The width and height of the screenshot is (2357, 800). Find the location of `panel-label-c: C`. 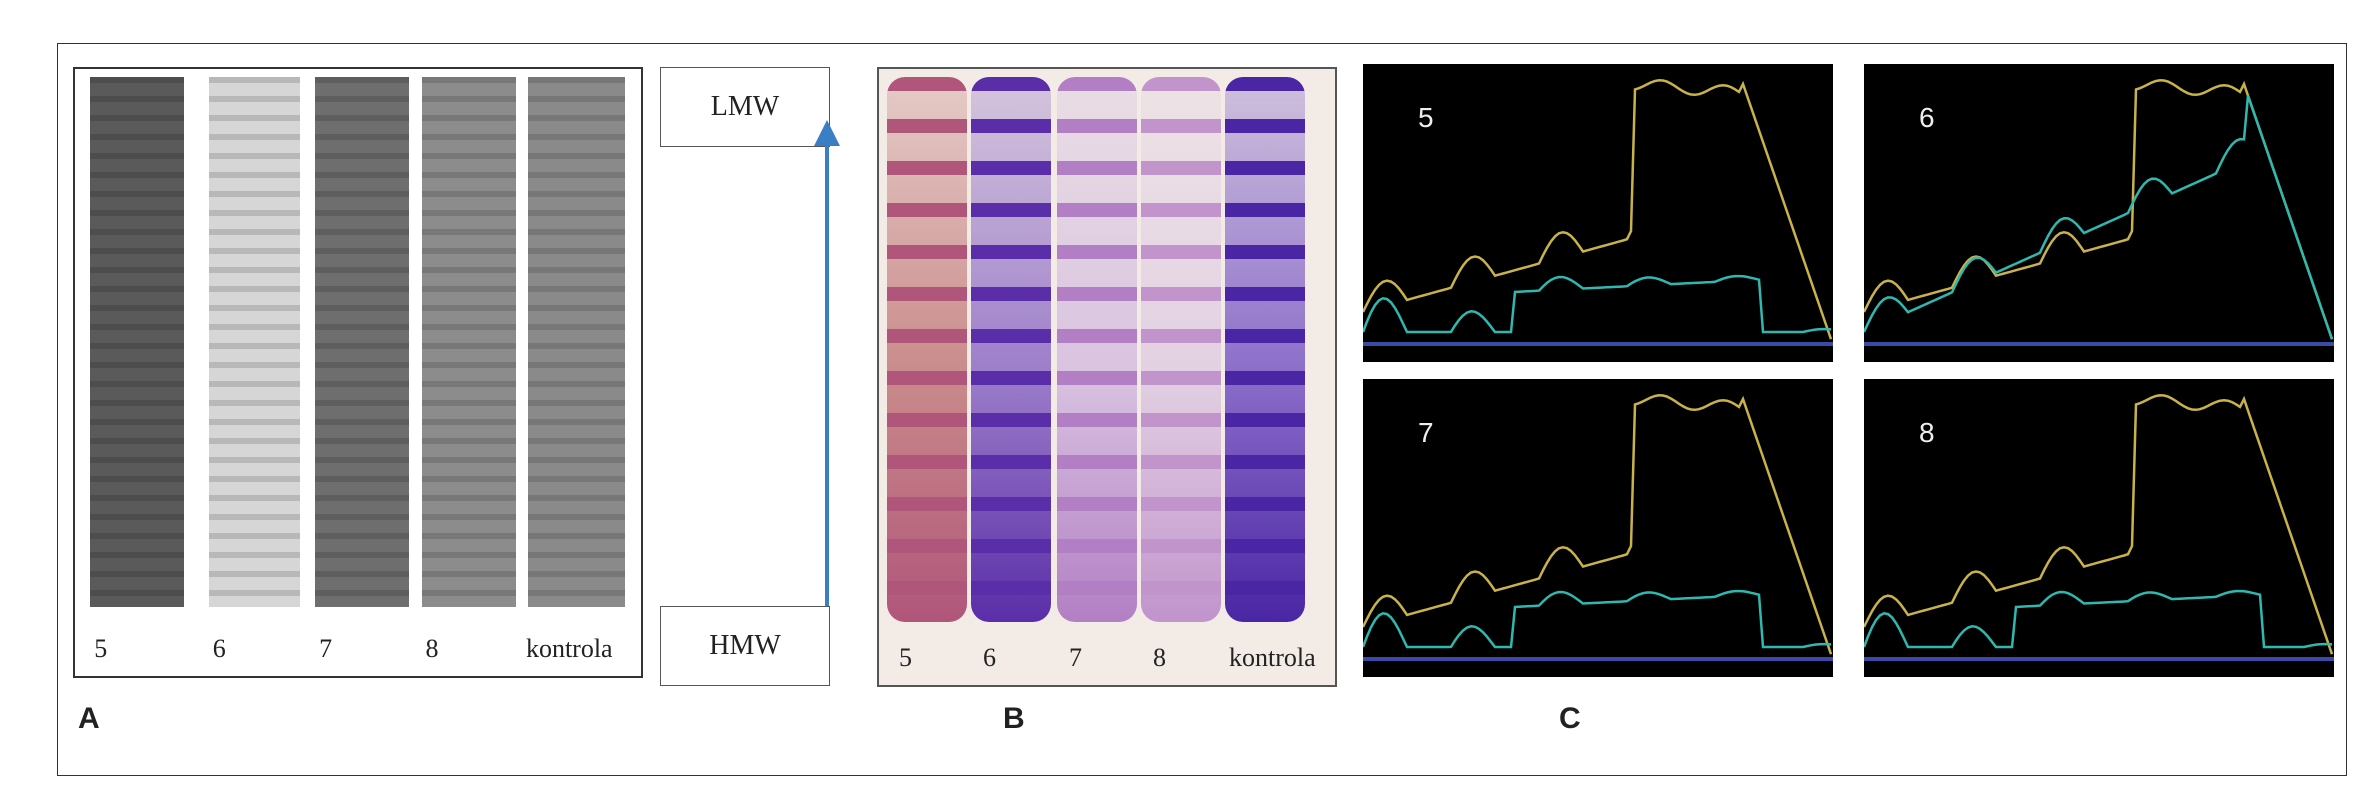

panel-label-c: C is located at coordinates (1570, 718).